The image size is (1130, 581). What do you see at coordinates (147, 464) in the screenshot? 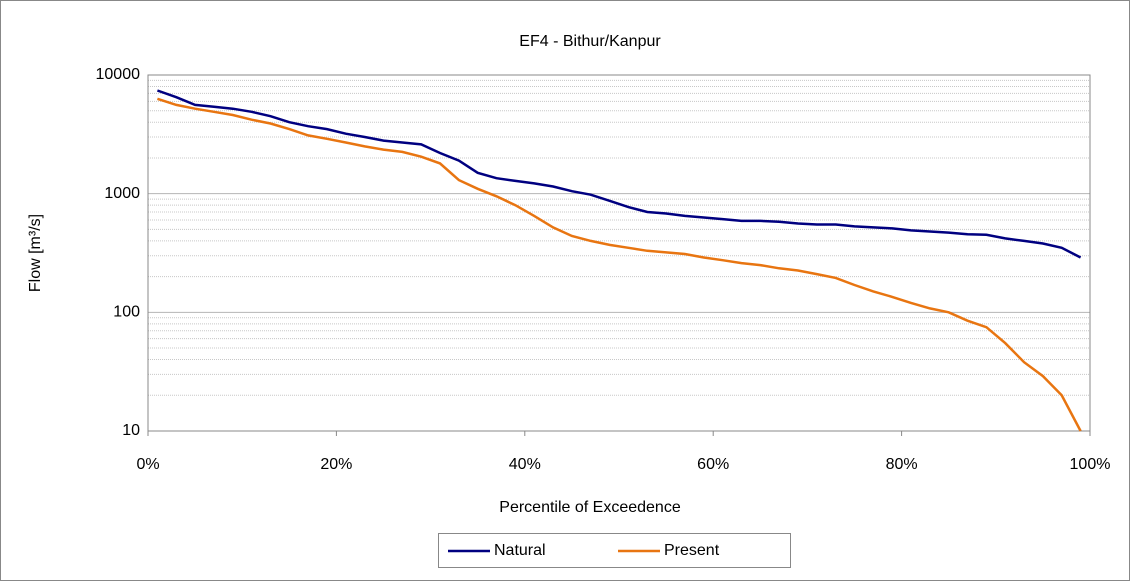
I see `x-tick-label: 0%` at bounding box center [147, 464].